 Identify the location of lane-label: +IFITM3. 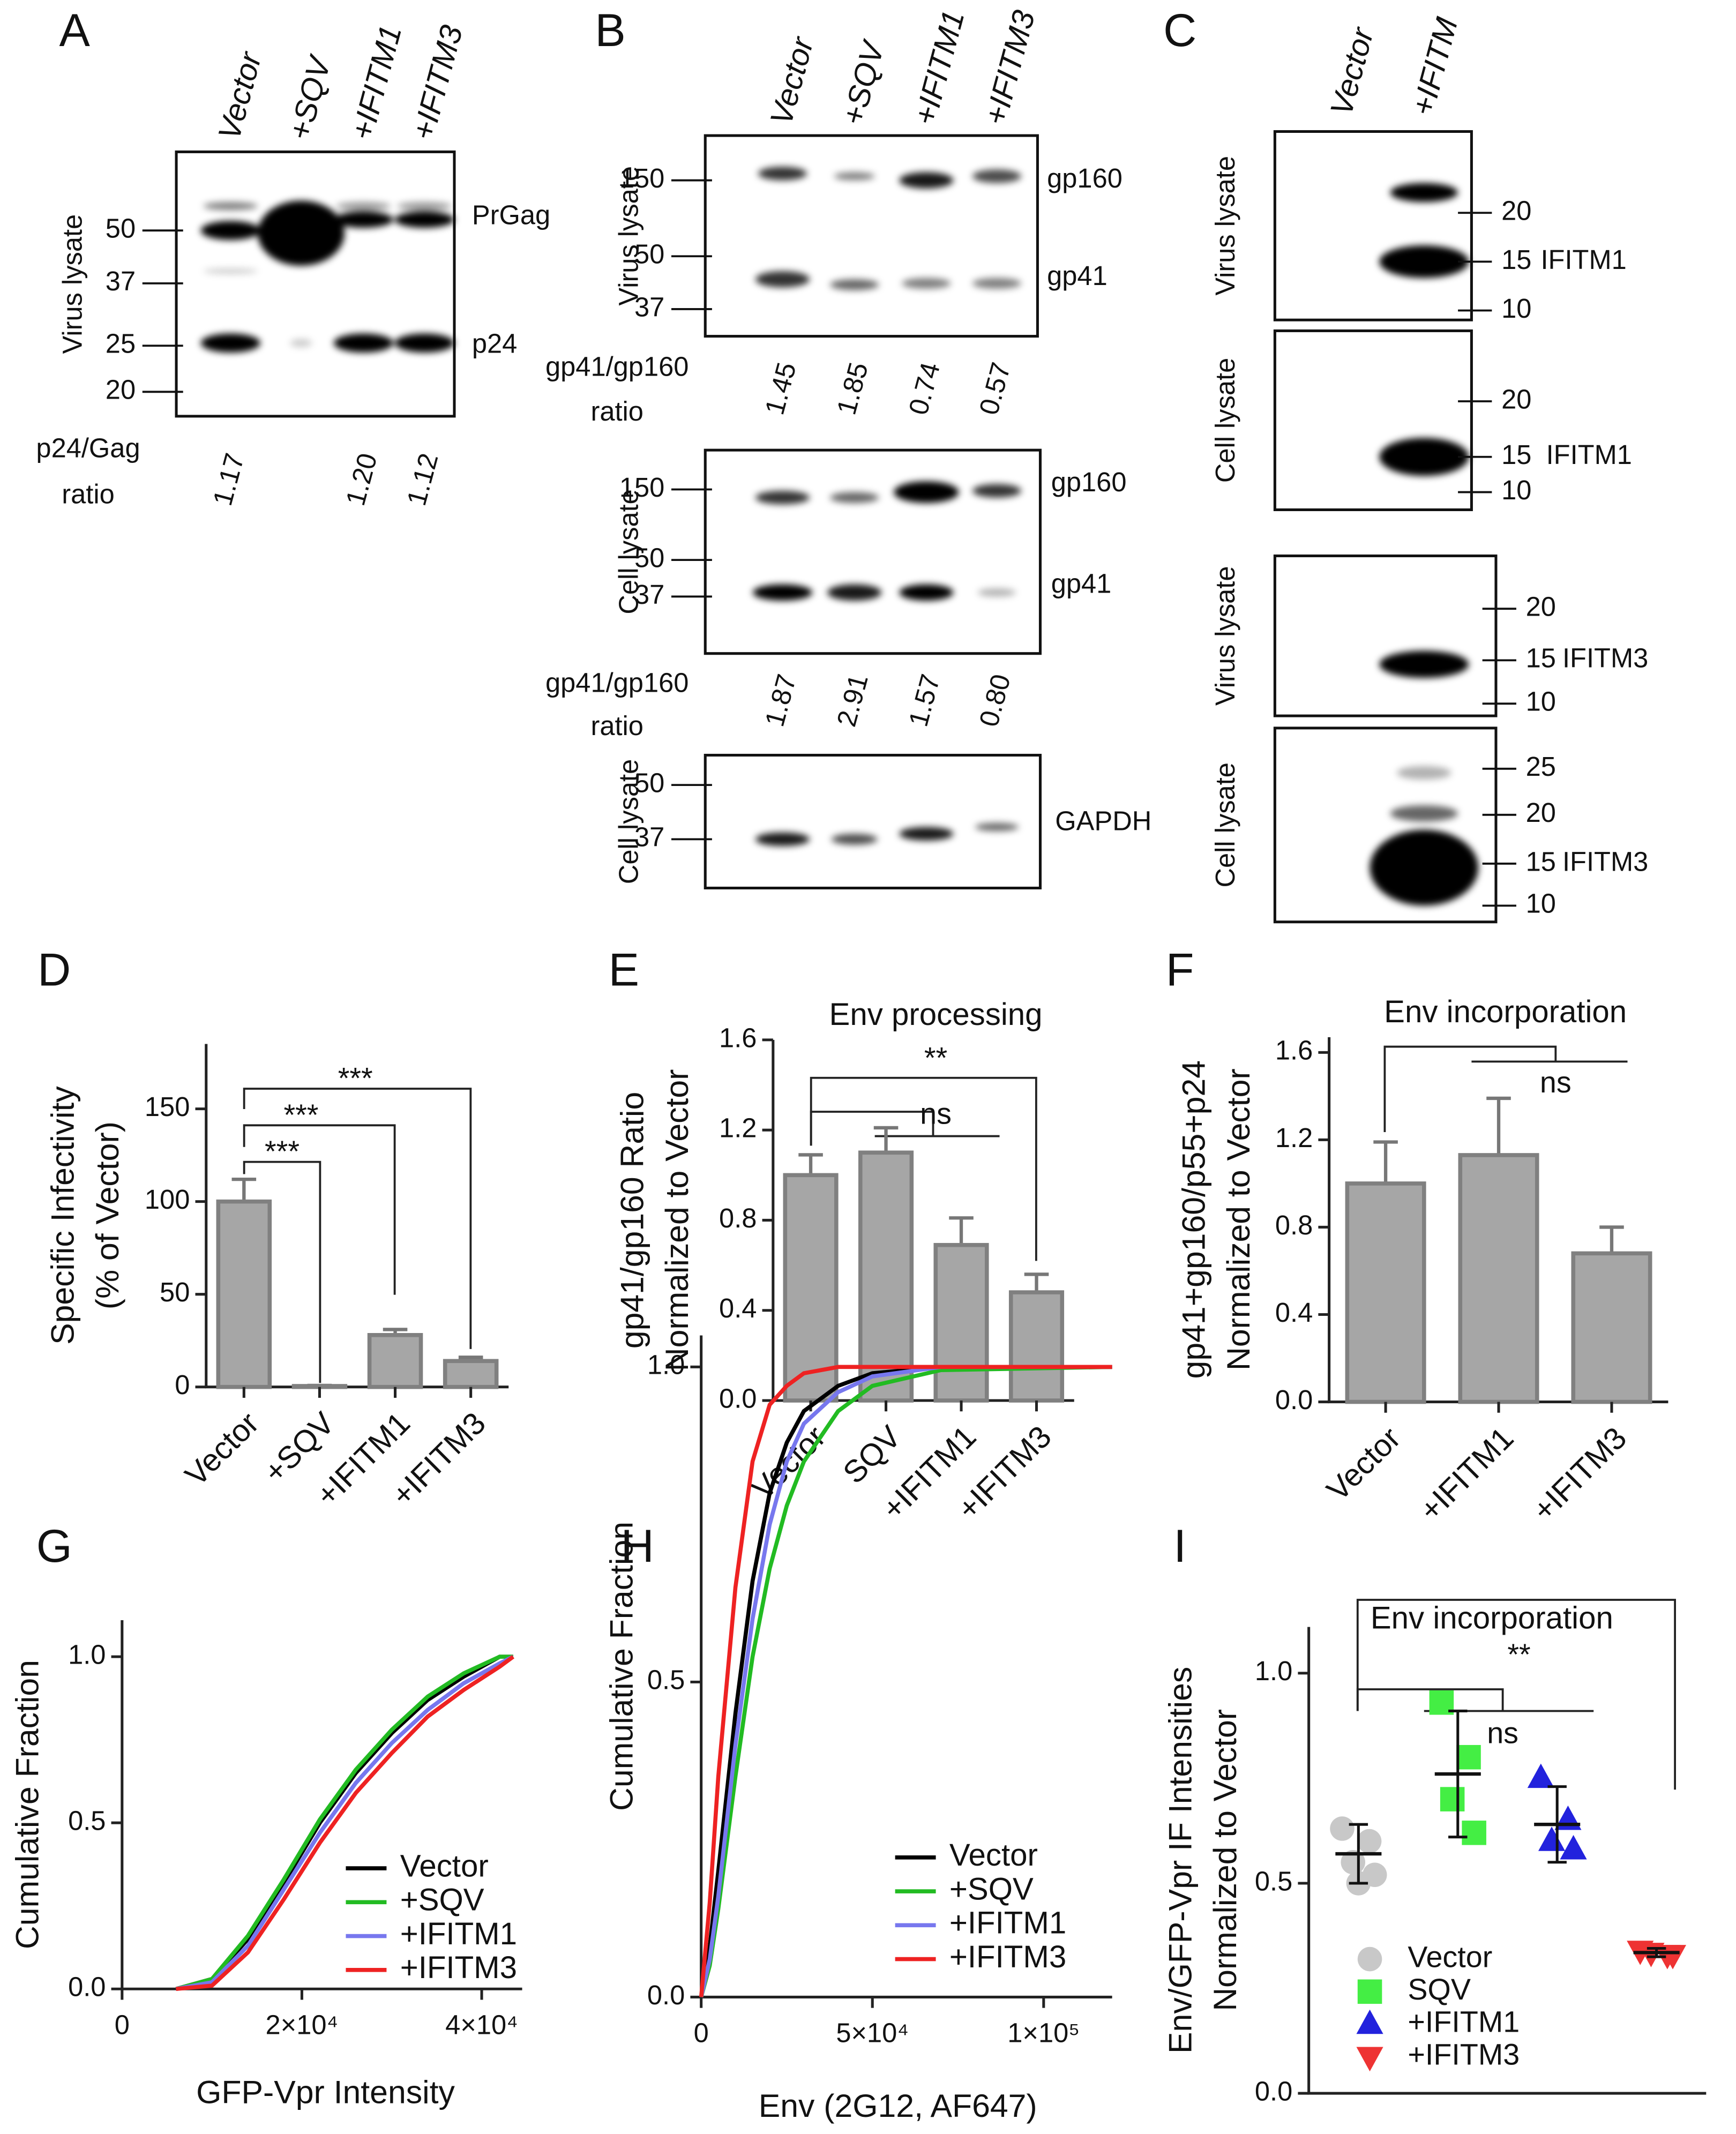
(1010, 68).